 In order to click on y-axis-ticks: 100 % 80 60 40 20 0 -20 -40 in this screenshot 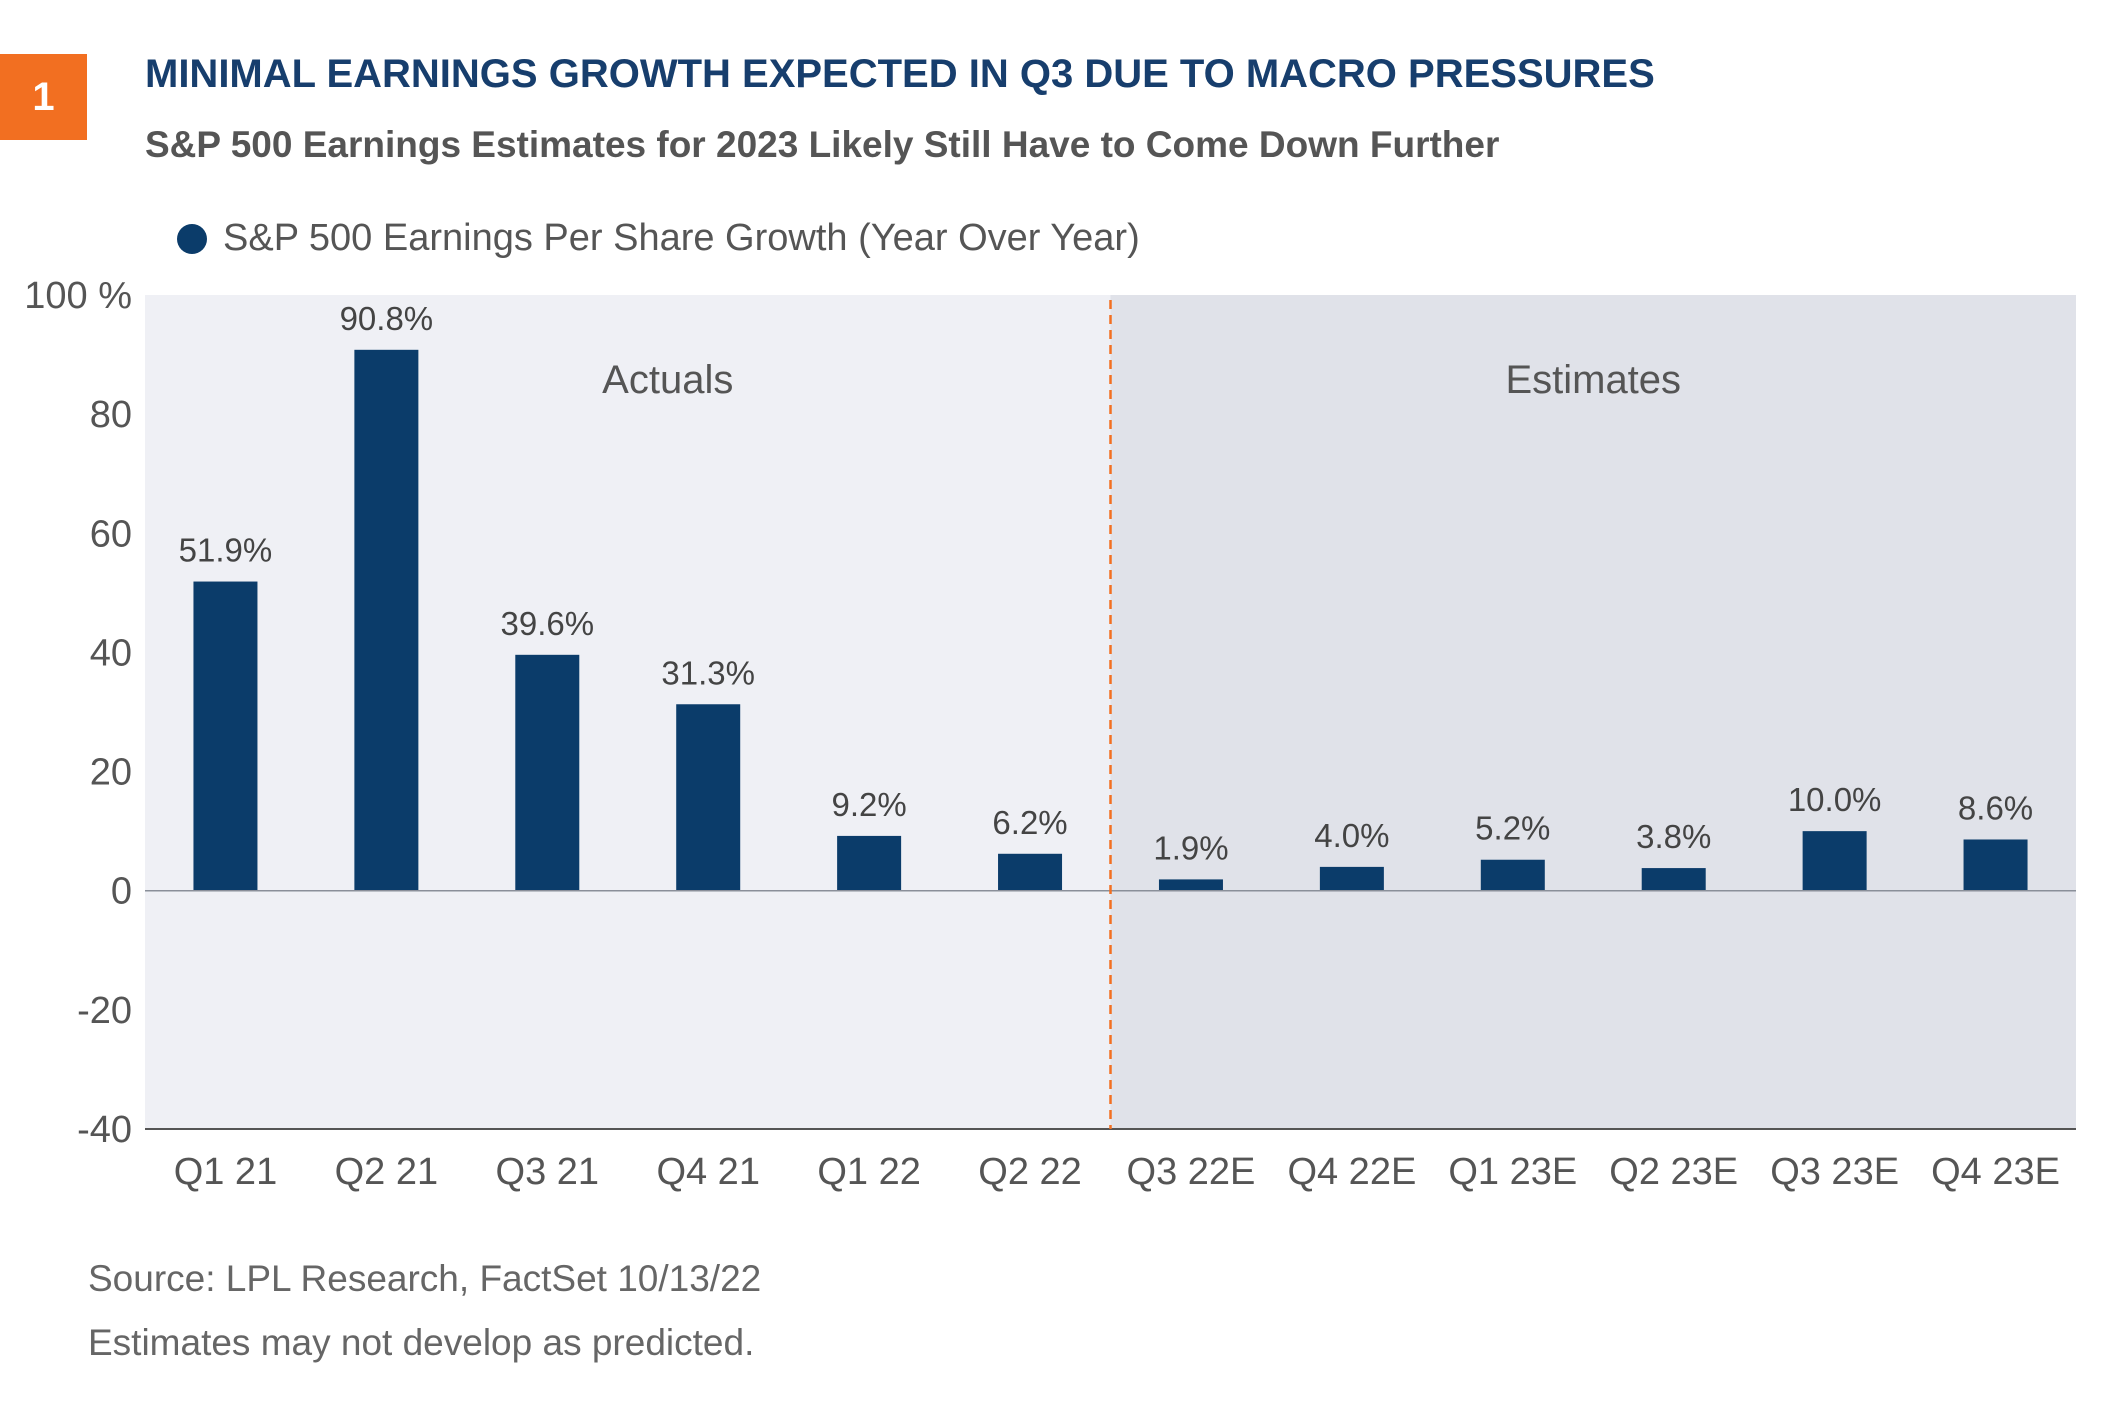, I will do `click(78, 713)`.